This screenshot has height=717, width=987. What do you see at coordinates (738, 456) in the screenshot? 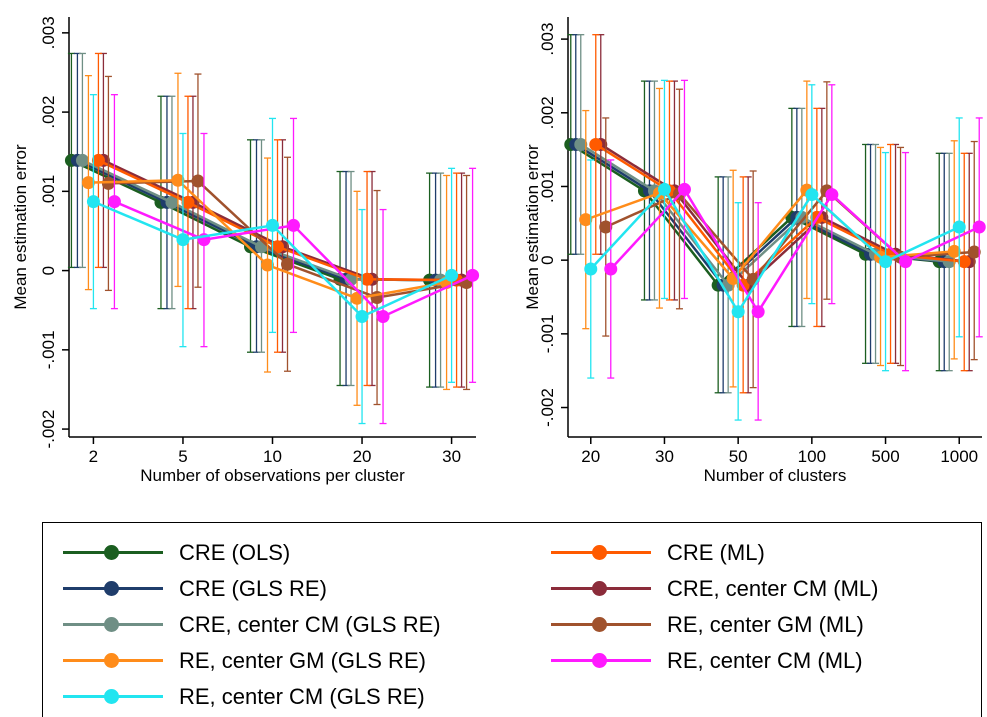
I see `x-tick-label: 50` at bounding box center [738, 456].